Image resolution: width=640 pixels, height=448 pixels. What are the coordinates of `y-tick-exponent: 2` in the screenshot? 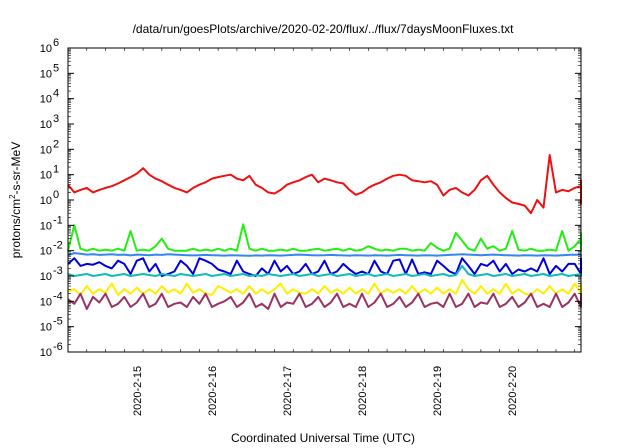 It's located at (56, 144).